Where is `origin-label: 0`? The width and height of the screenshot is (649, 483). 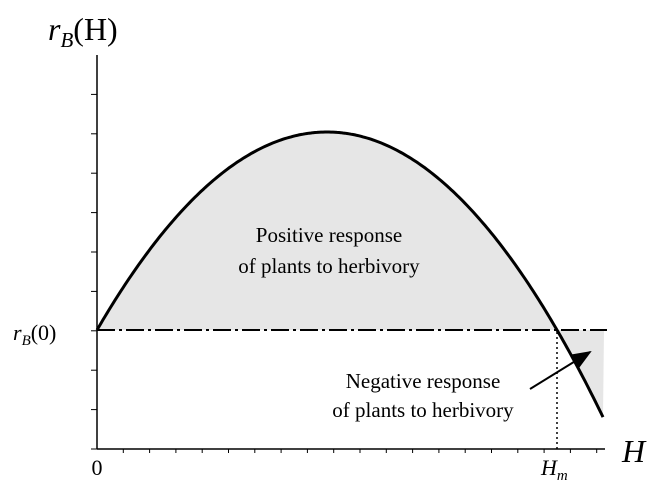
origin-label: 0 is located at coordinates (97, 467).